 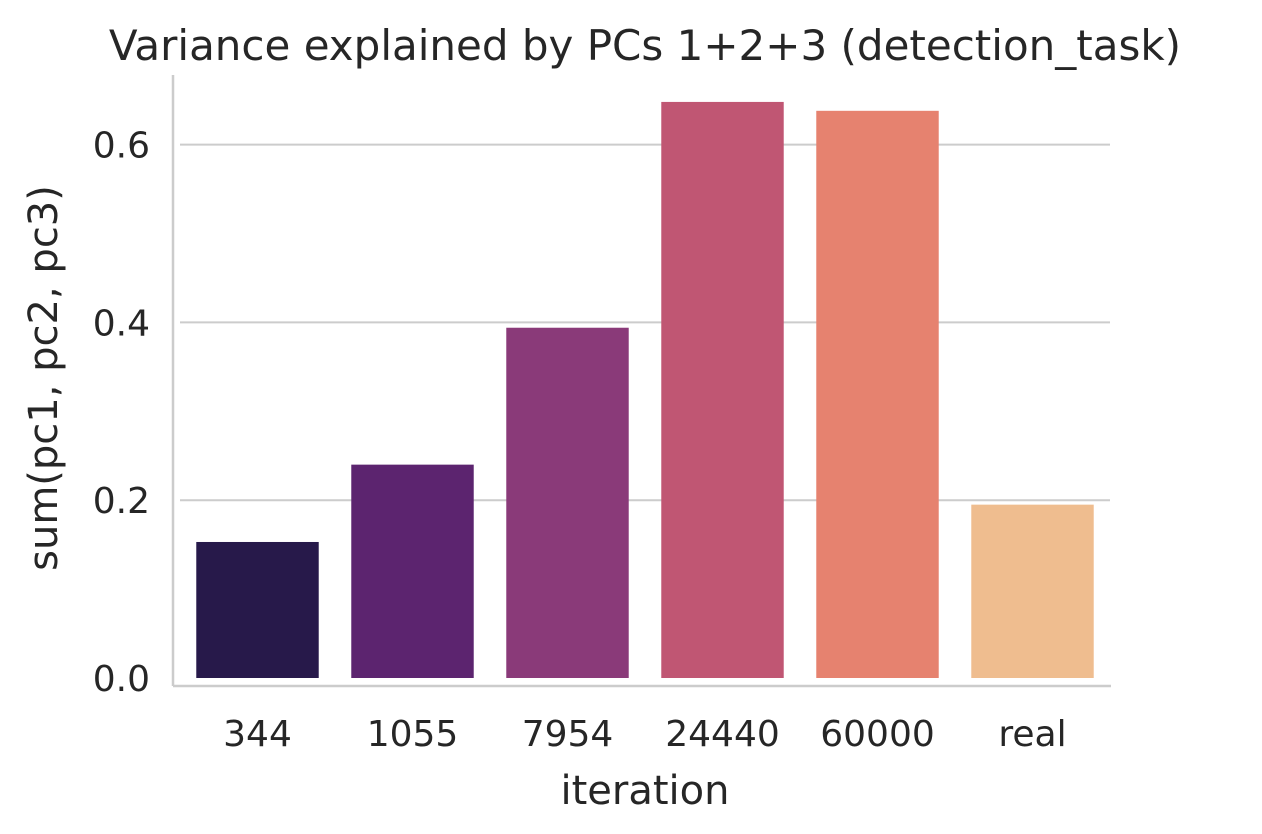 What do you see at coordinates (121, 413) in the screenshot?
I see `y-tick-labels: 0.0 0.2 0.4 0.6` at bounding box center [121, 413].